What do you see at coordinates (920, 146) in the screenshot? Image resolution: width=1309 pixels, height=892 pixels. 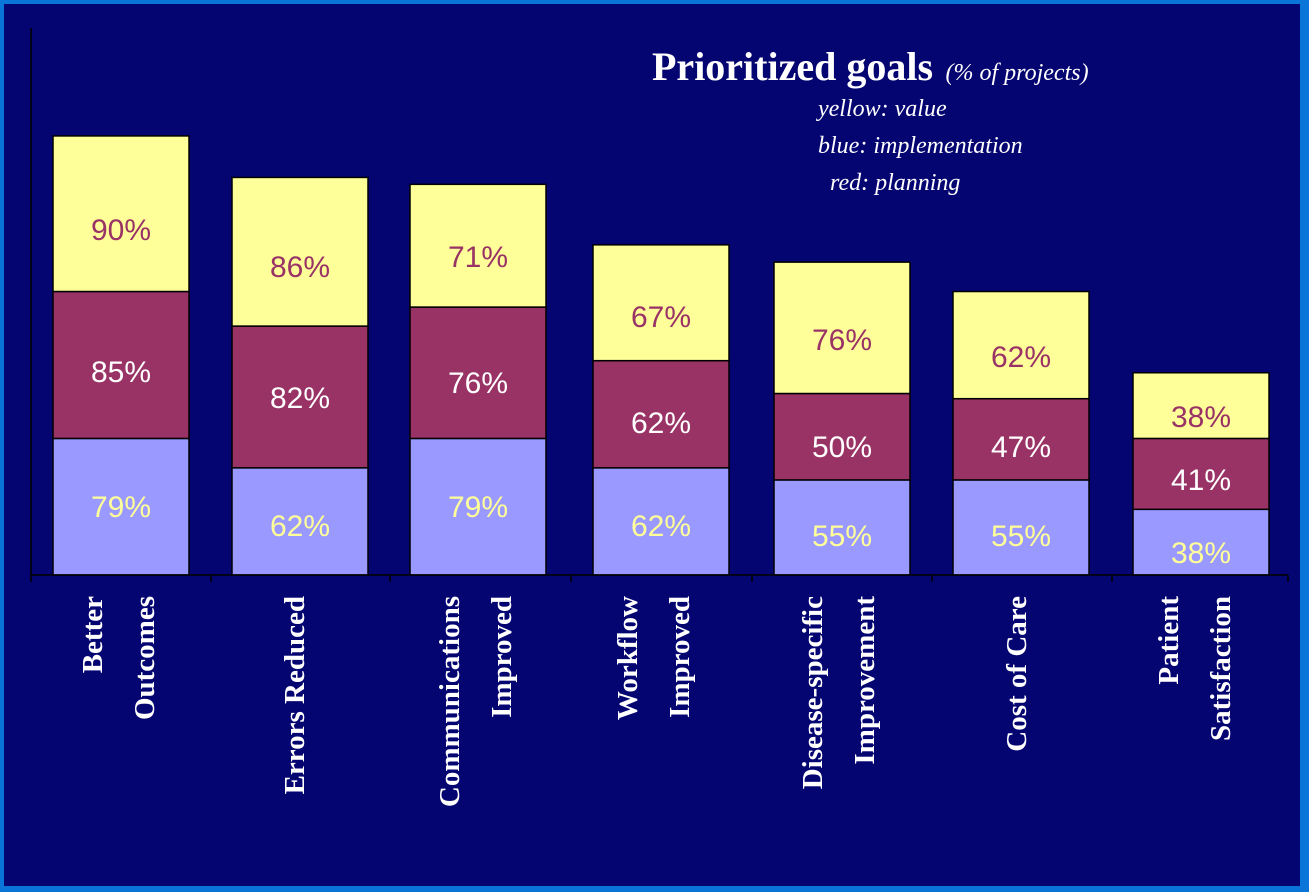 I see `legend-entry-implementation: blue: implementation` at bounding box center [920, 146].